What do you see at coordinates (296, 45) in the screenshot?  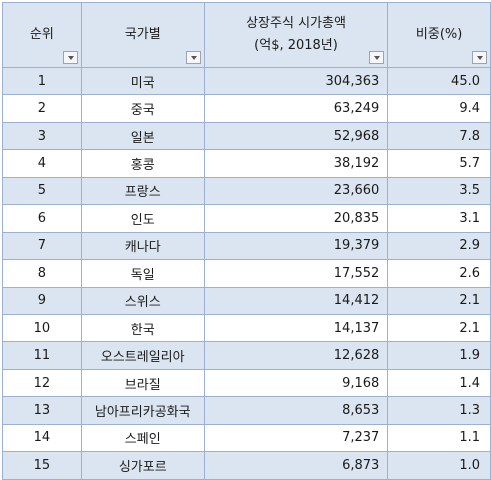 I see `header-market-cap-unit: (억$, 2018년)` at bounding box center [296, 45].